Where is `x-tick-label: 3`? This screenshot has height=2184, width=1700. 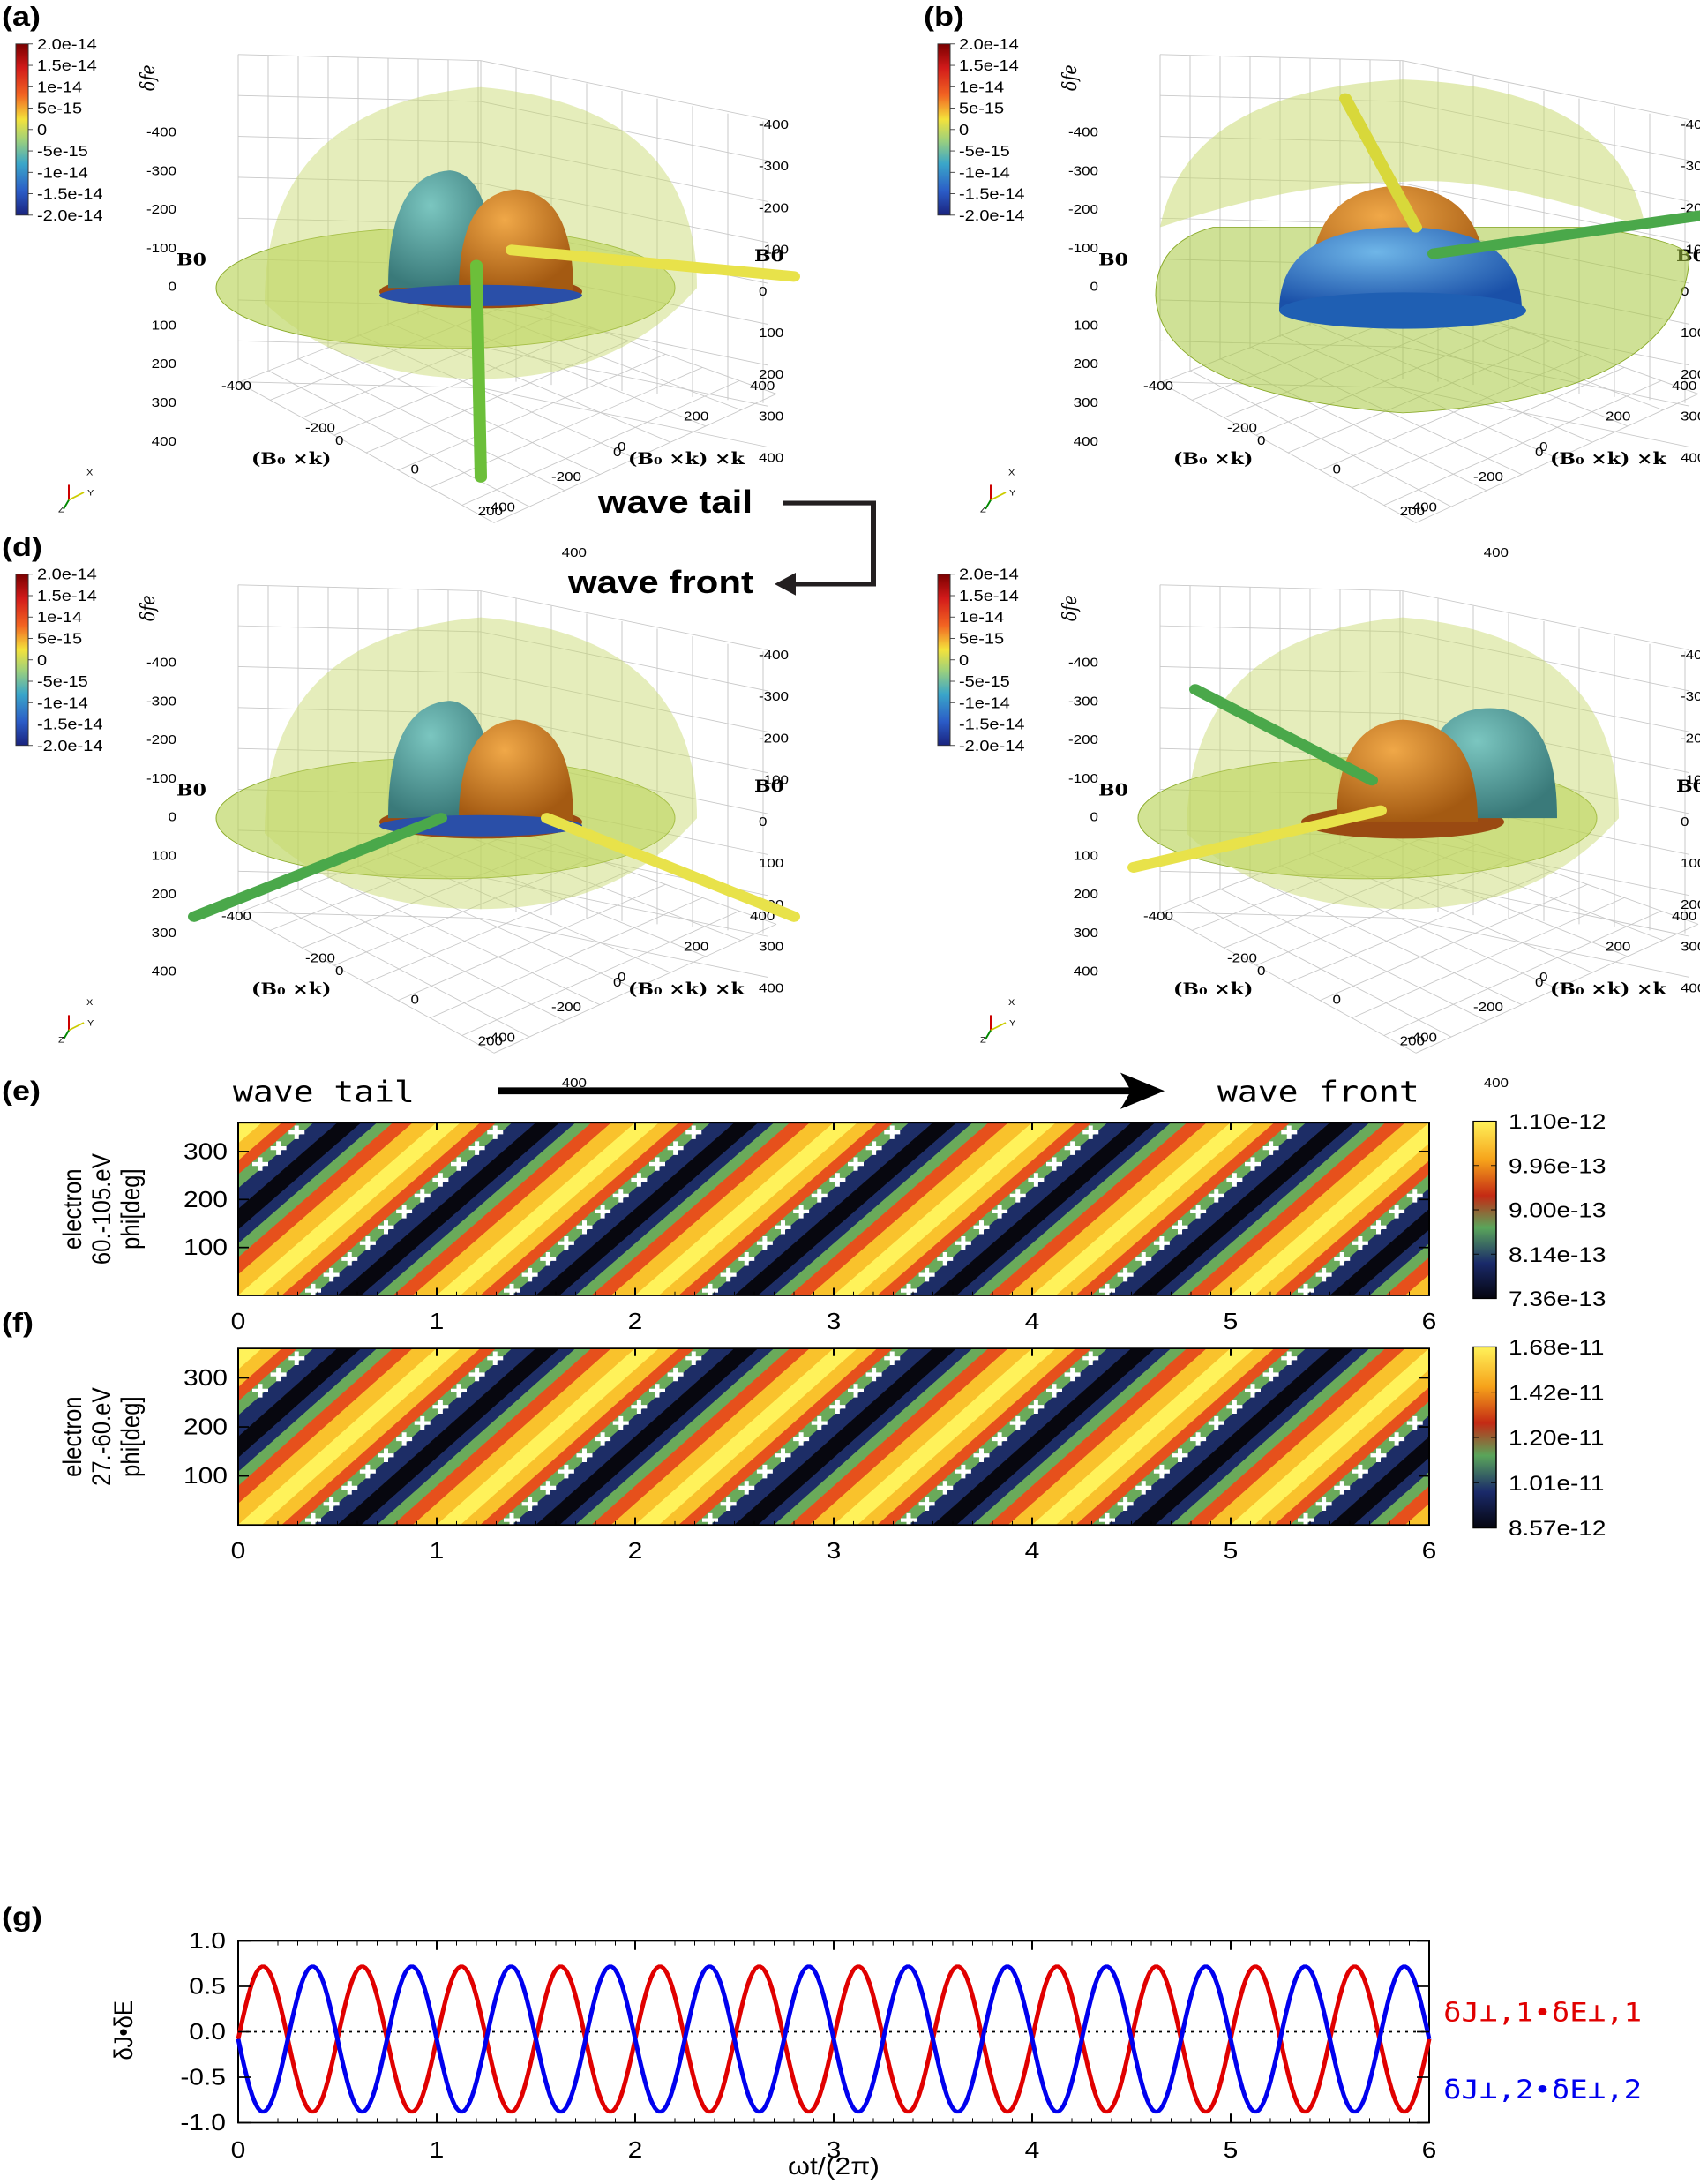
x-tick-label: 3 is located at coordinates (835, 1551).